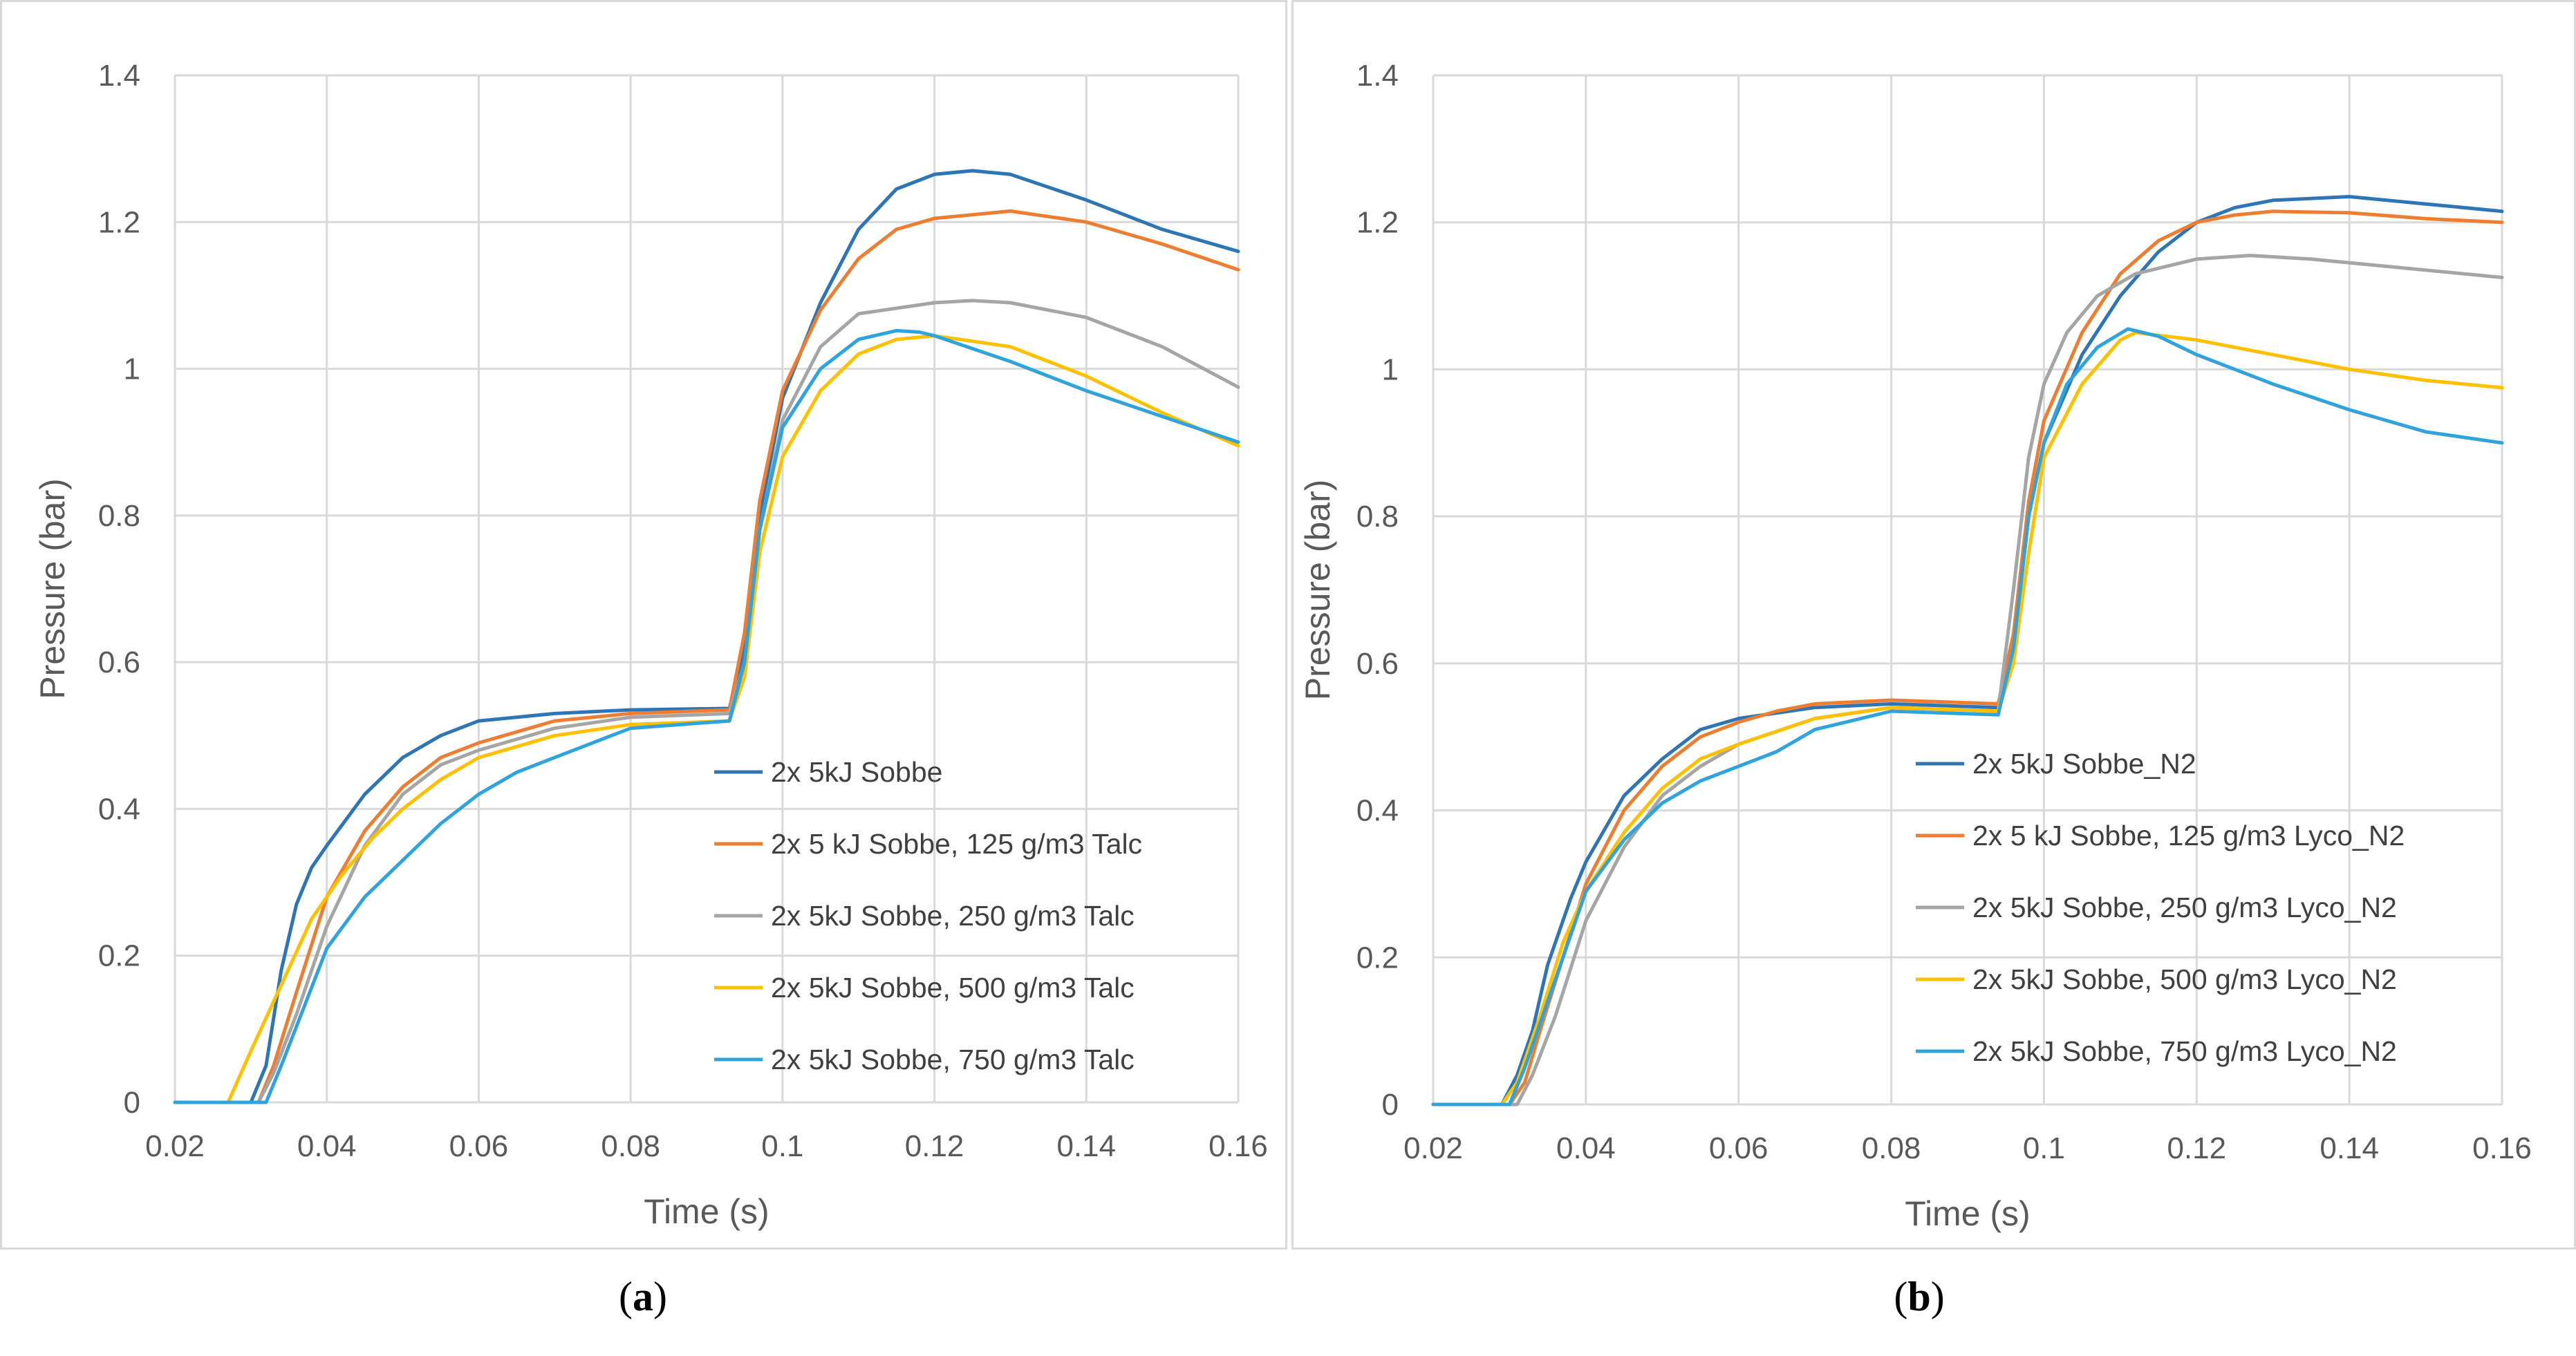  I want to click on chart-a-legend-label-0: 2x 5kJ Sobbe, so click(856, 772).